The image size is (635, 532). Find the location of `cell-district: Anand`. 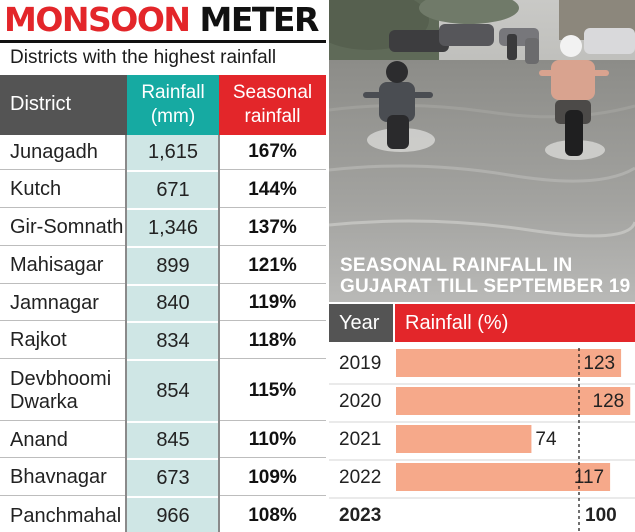

cell-district: Anand is located at coordinates (63, 440).